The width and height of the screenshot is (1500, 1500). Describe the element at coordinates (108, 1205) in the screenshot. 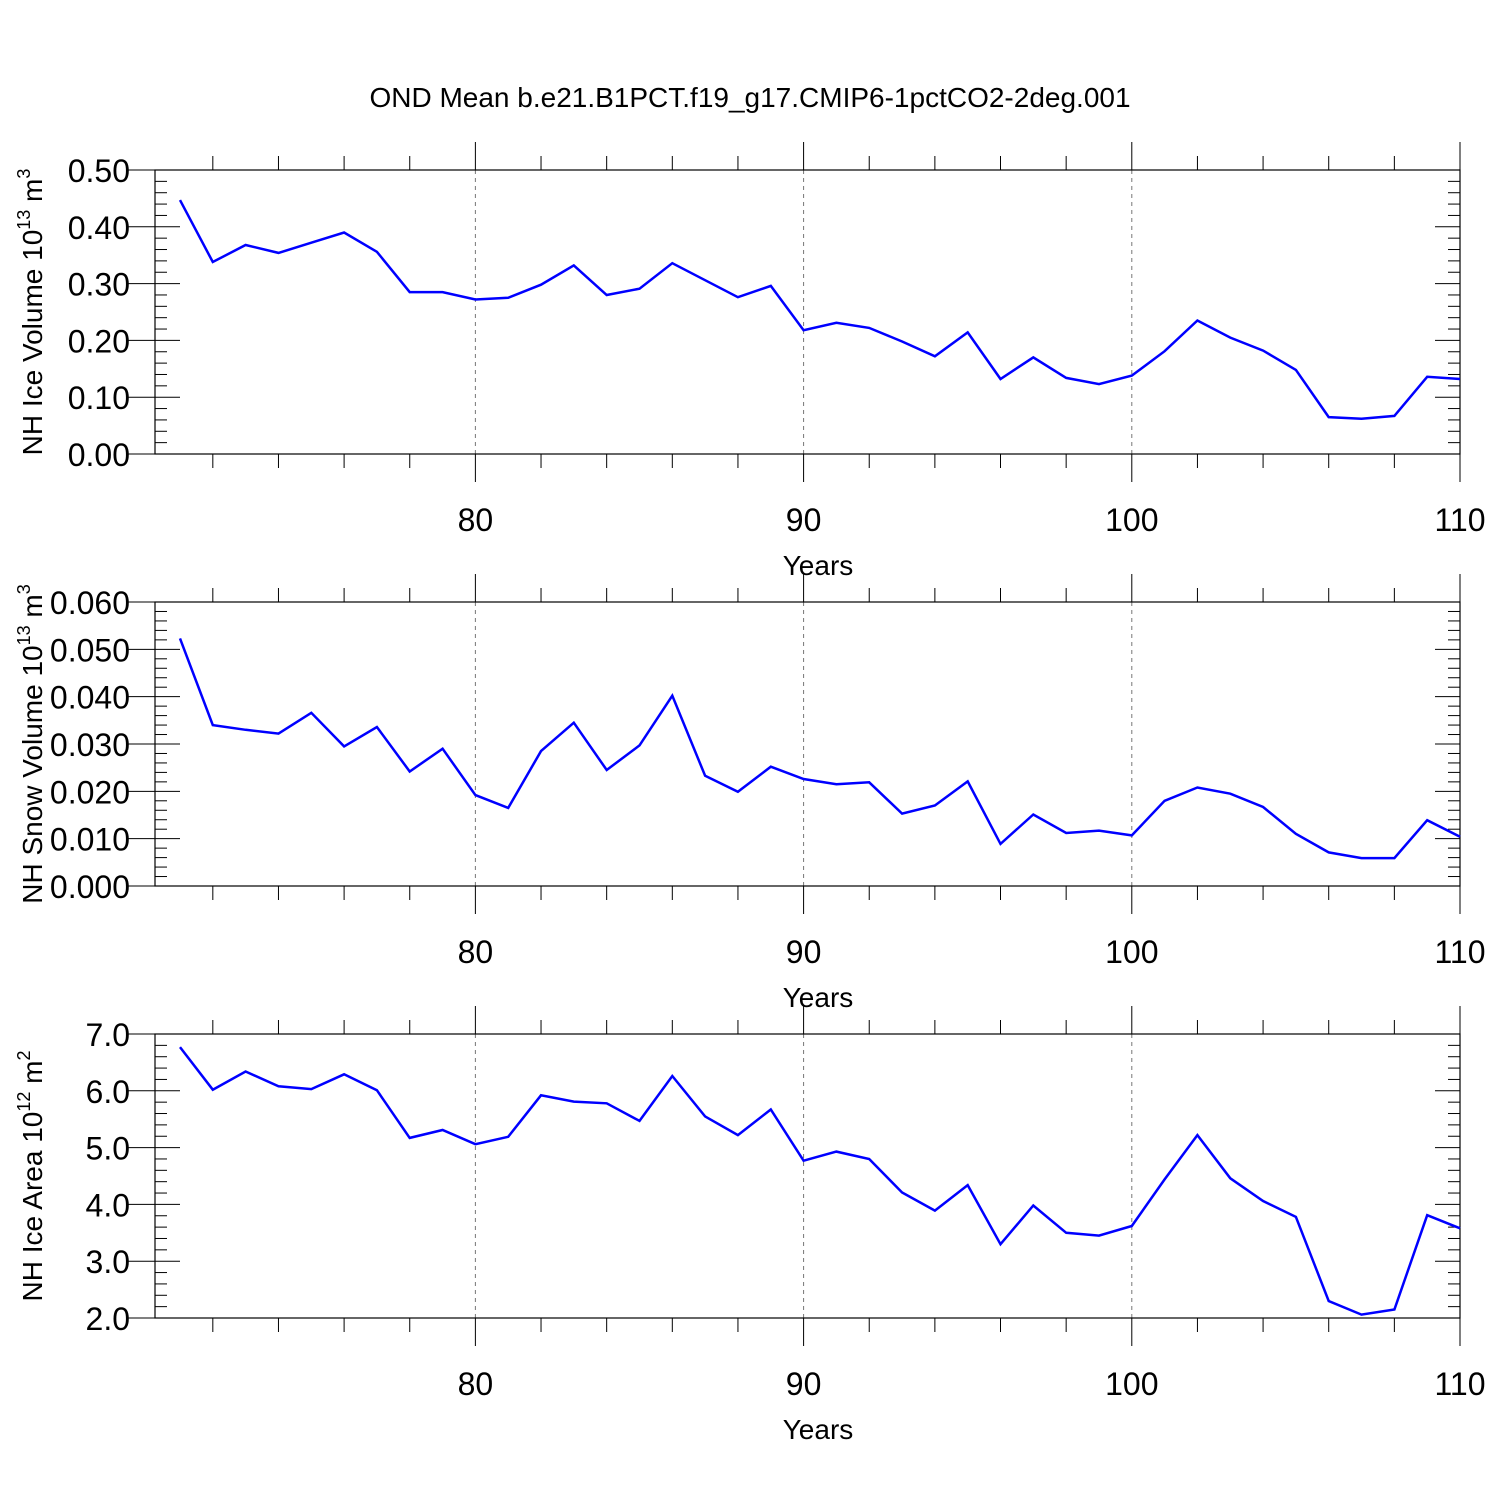

I see `y-tick-label: 4.0` at that location.